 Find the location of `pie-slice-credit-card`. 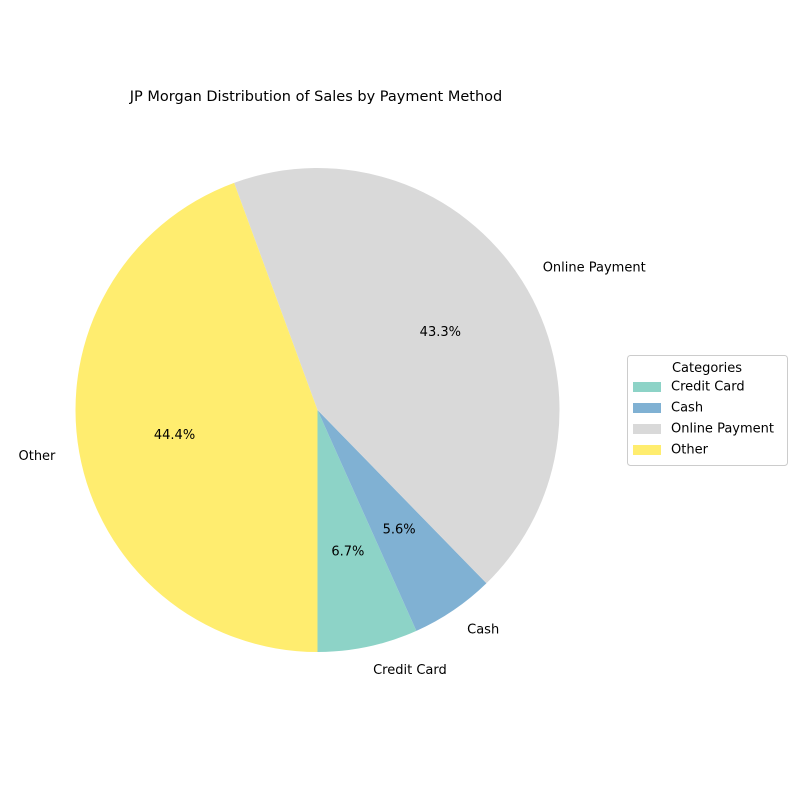

pie-slice-credit-card is located at coordinates (367, 531).